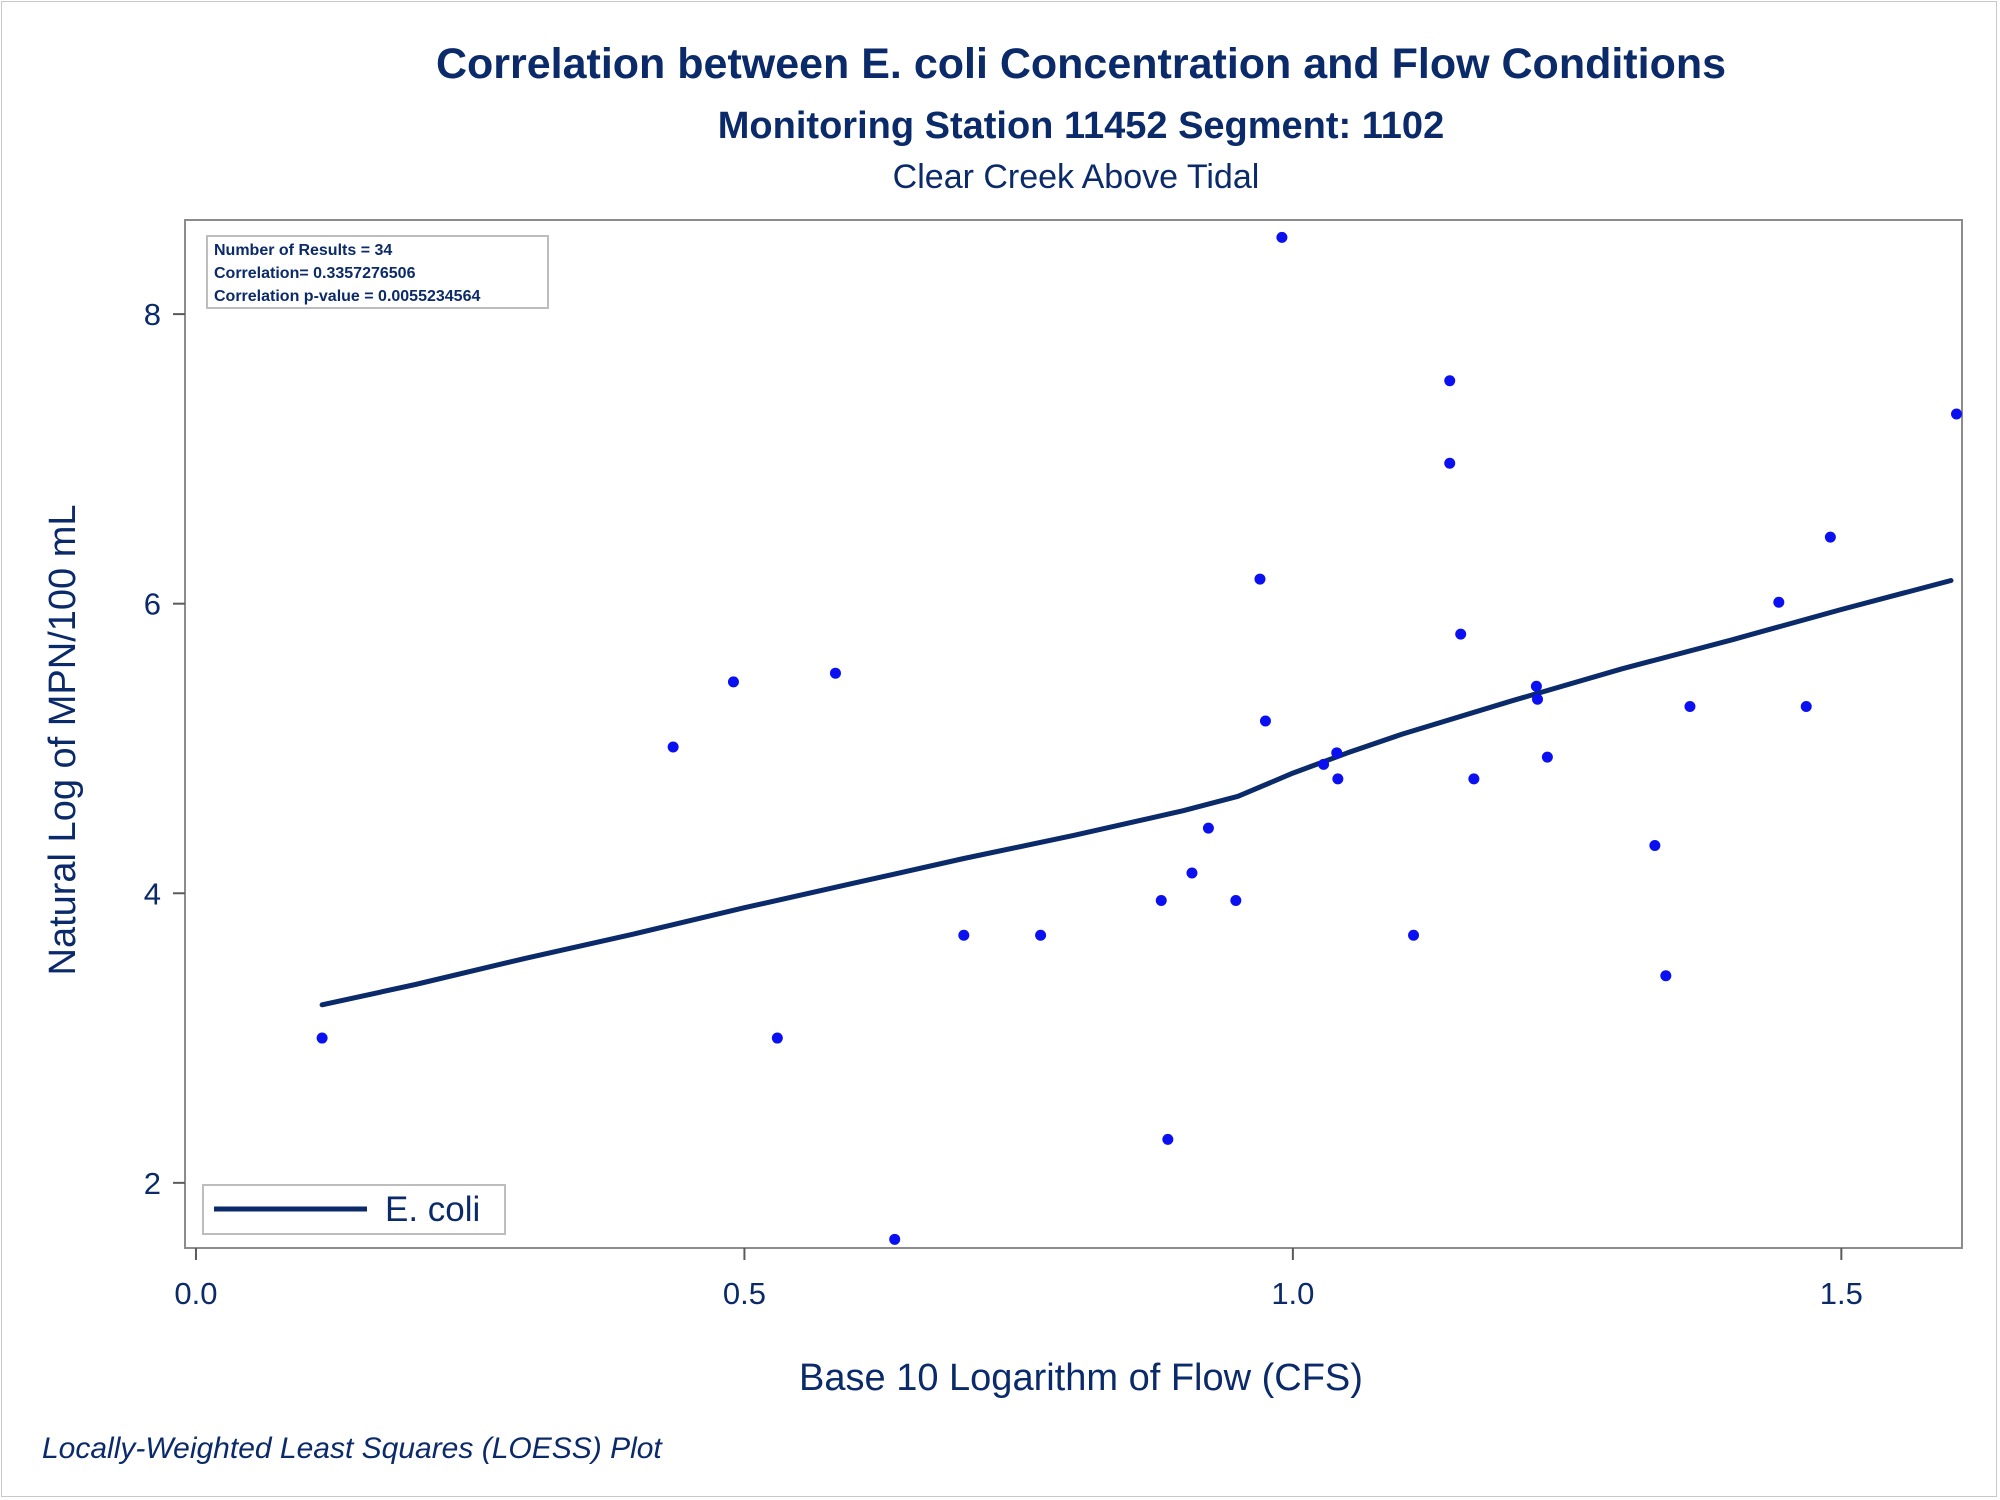 This screenshot has height=1500, width=2000. What do you see at coordinates (1292, 1293) in the screenshot?
I see `x-tick-label: 1.0` at bounding box center [1292, 1293].